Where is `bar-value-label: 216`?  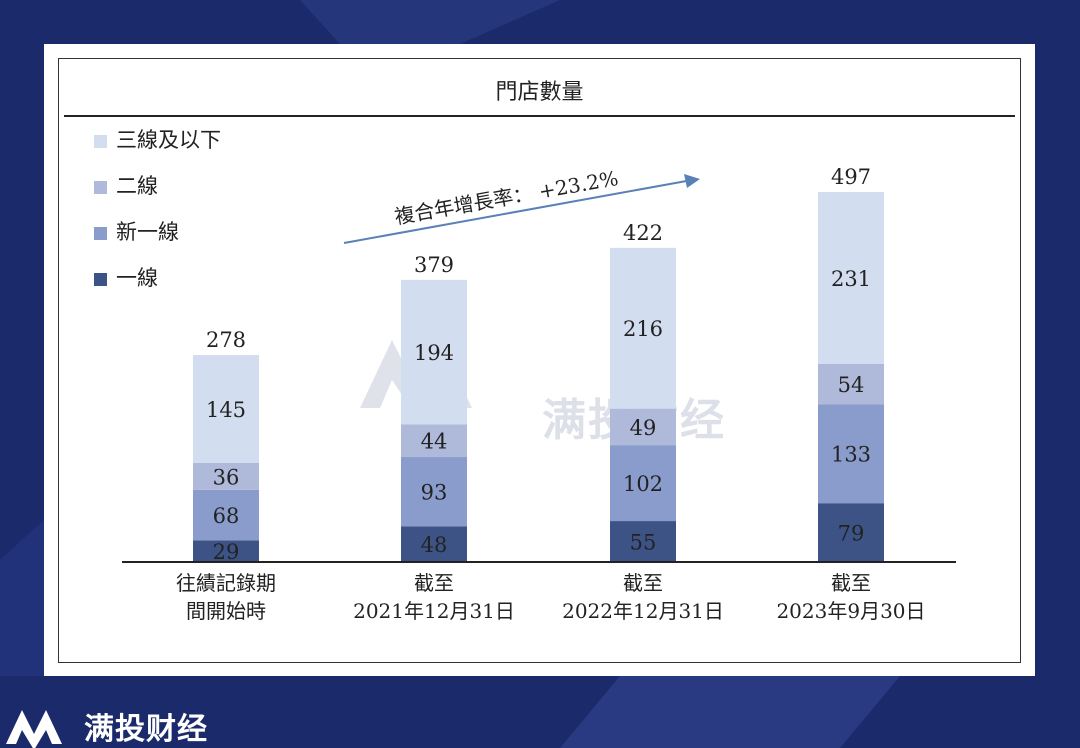 bar-value-label: 216 is located at coordinates (643, 329).